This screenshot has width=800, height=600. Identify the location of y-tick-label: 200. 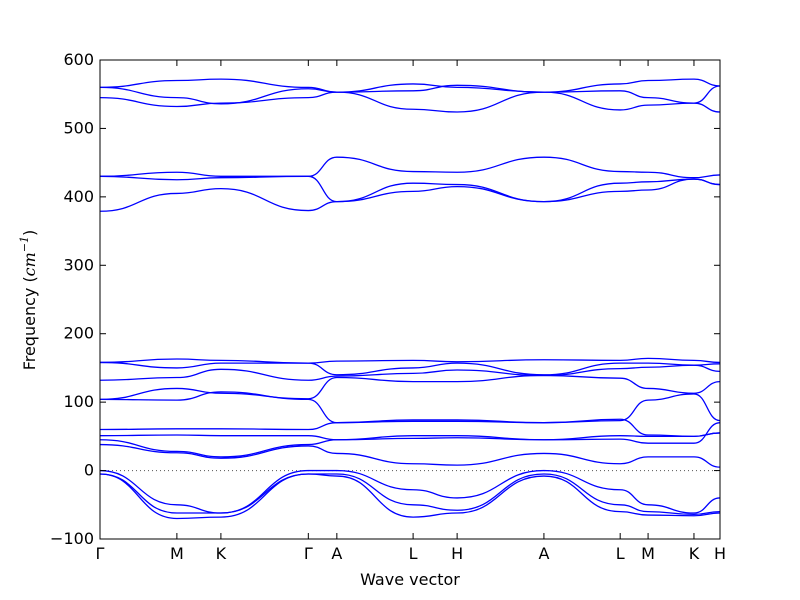
(78, 333).